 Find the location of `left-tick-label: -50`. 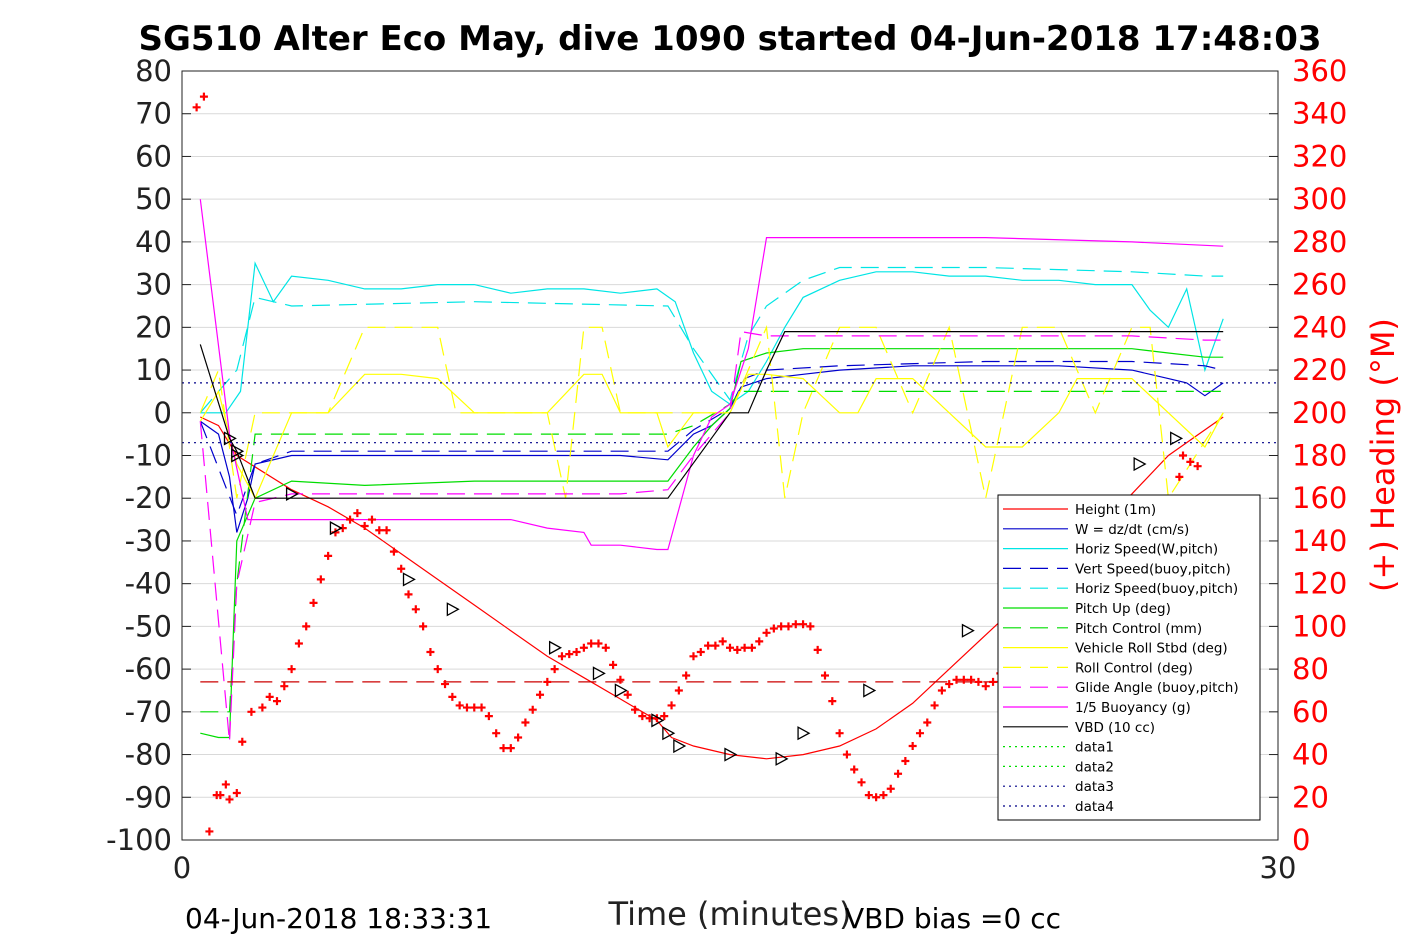

left-tick-label: -50 is located at coordinates (148, 626).